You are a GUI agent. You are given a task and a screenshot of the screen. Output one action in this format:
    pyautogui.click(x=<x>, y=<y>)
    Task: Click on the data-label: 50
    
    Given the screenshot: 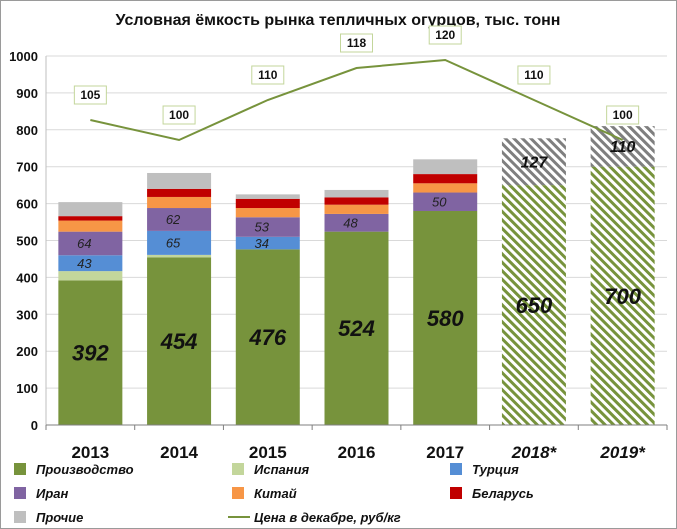 What is the action you would take?
    pyautogui.click(x=439, y=201)
    